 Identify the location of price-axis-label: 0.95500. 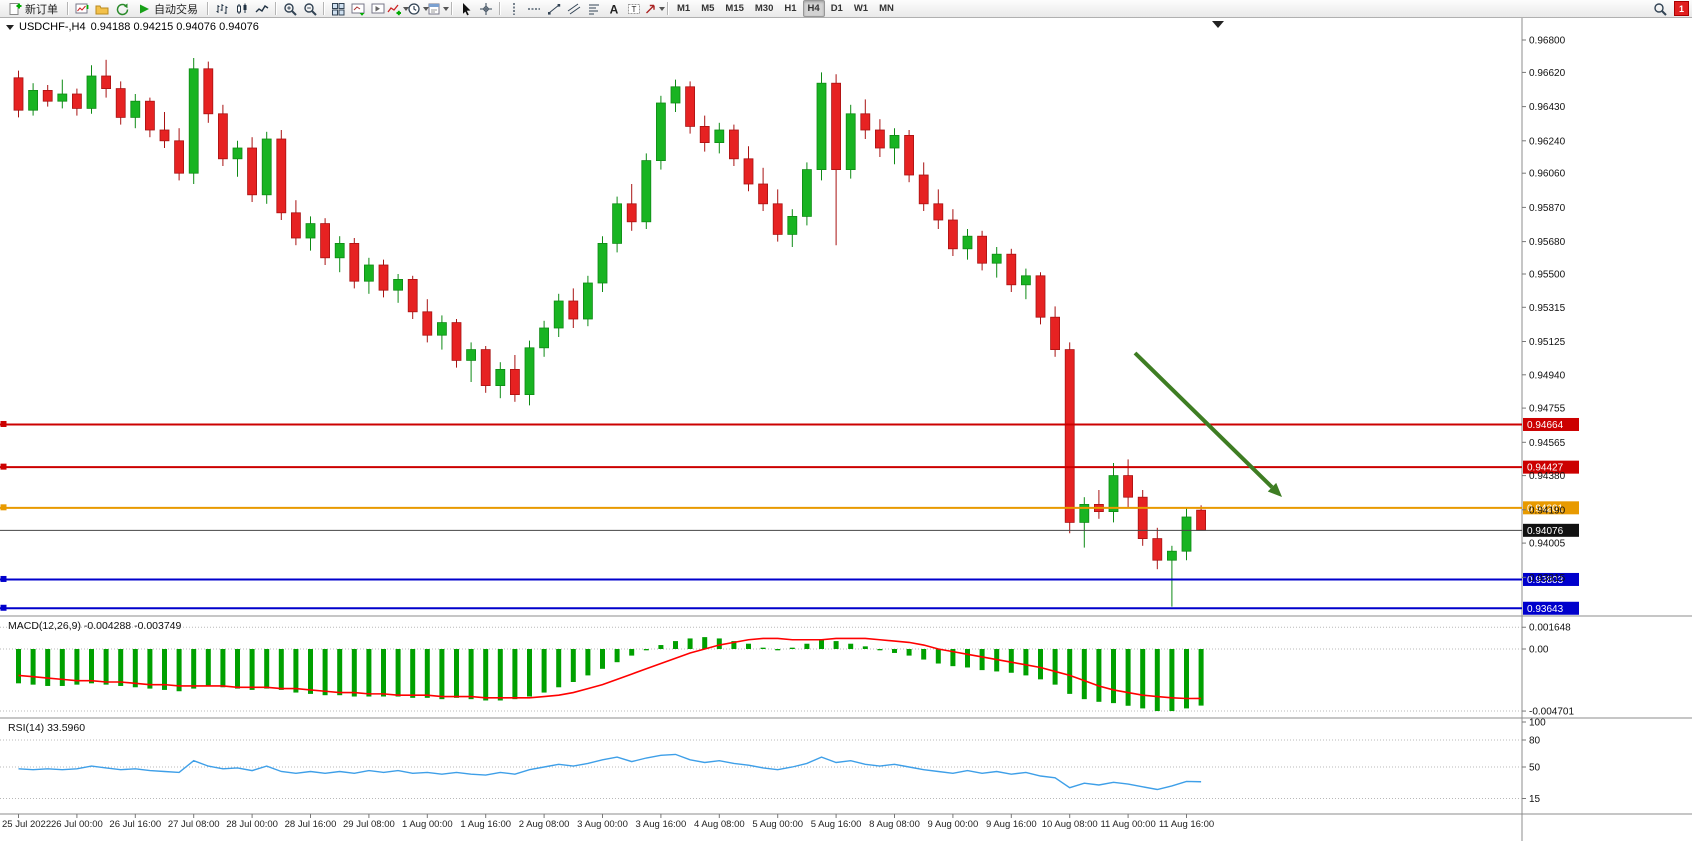
(1547, 275).